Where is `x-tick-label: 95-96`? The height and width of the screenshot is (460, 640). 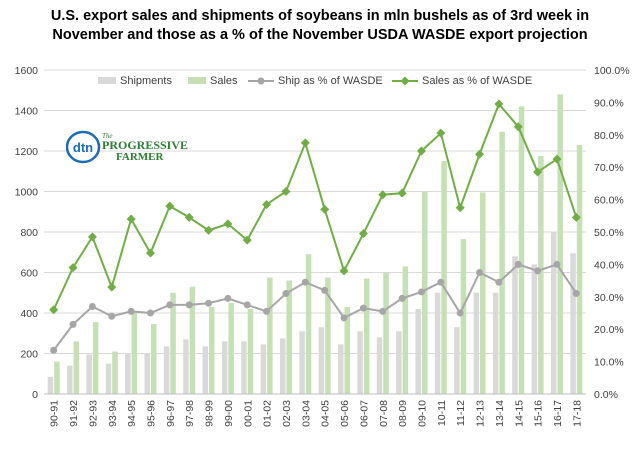
x-tick-label: 95-96 is located at coordinates (151, 413).